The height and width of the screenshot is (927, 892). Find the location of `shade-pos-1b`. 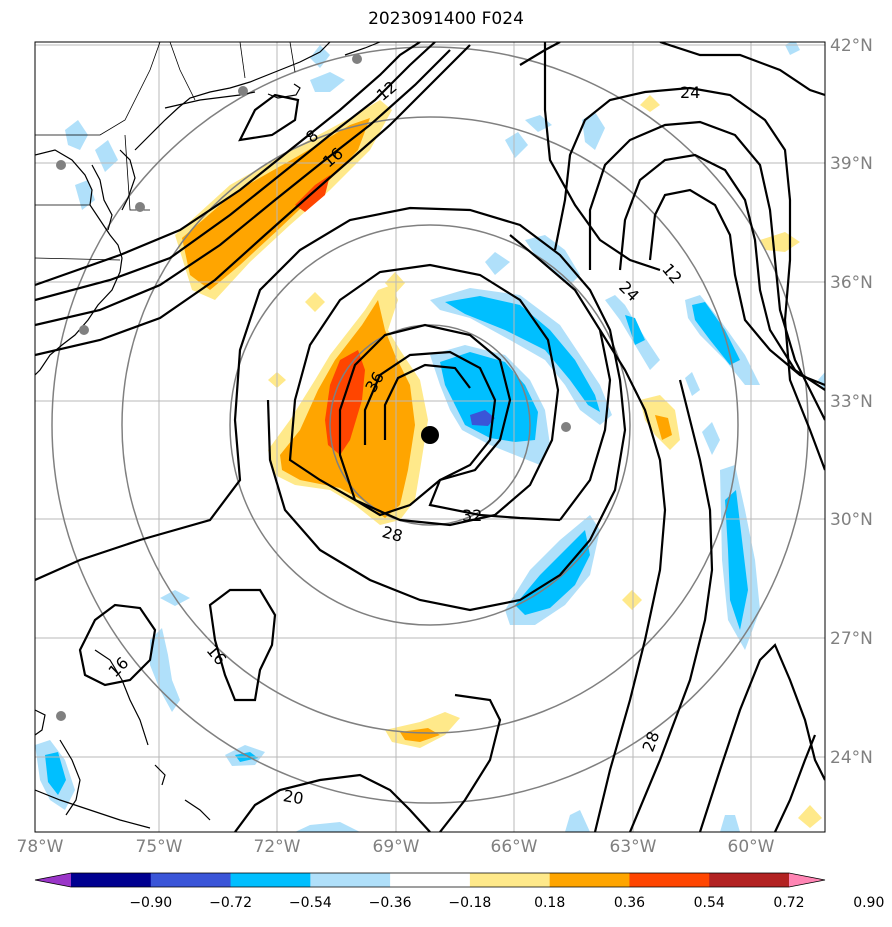

shade-pos-1b is located at coordinates (420, 735).